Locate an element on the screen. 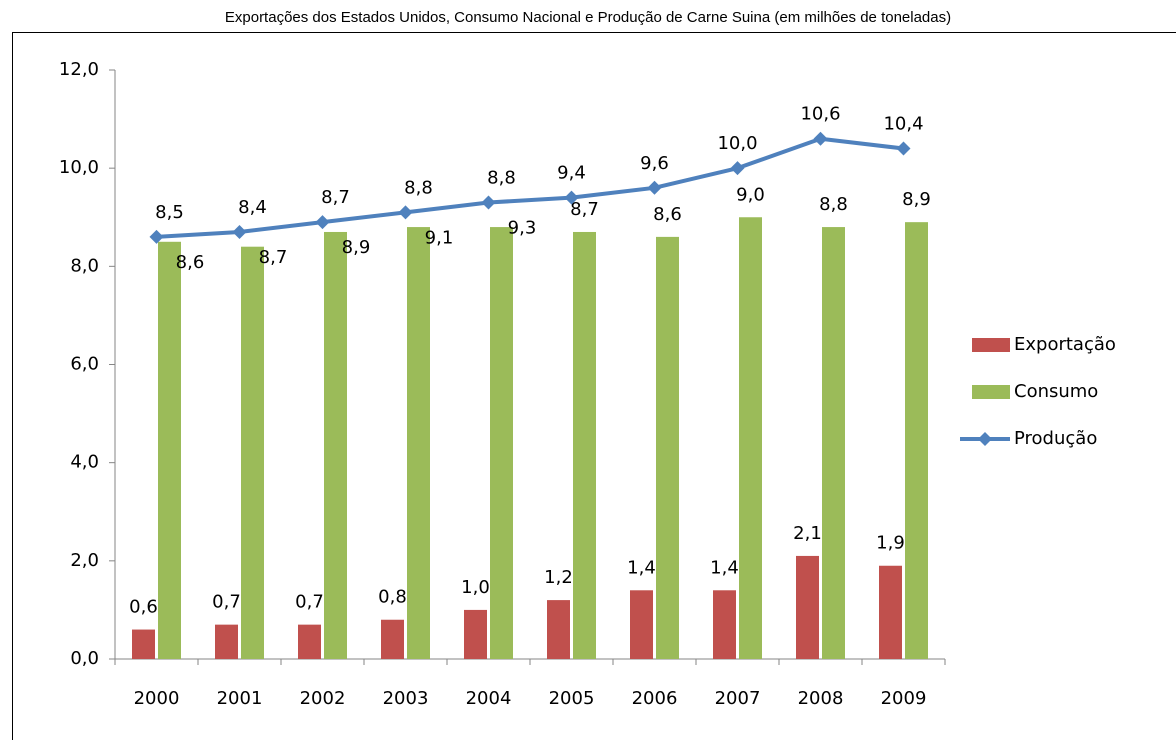 The height and width of the screenshot is (740, 1176). y-tick-label: 12,0 is located at coordinates (79, 69).